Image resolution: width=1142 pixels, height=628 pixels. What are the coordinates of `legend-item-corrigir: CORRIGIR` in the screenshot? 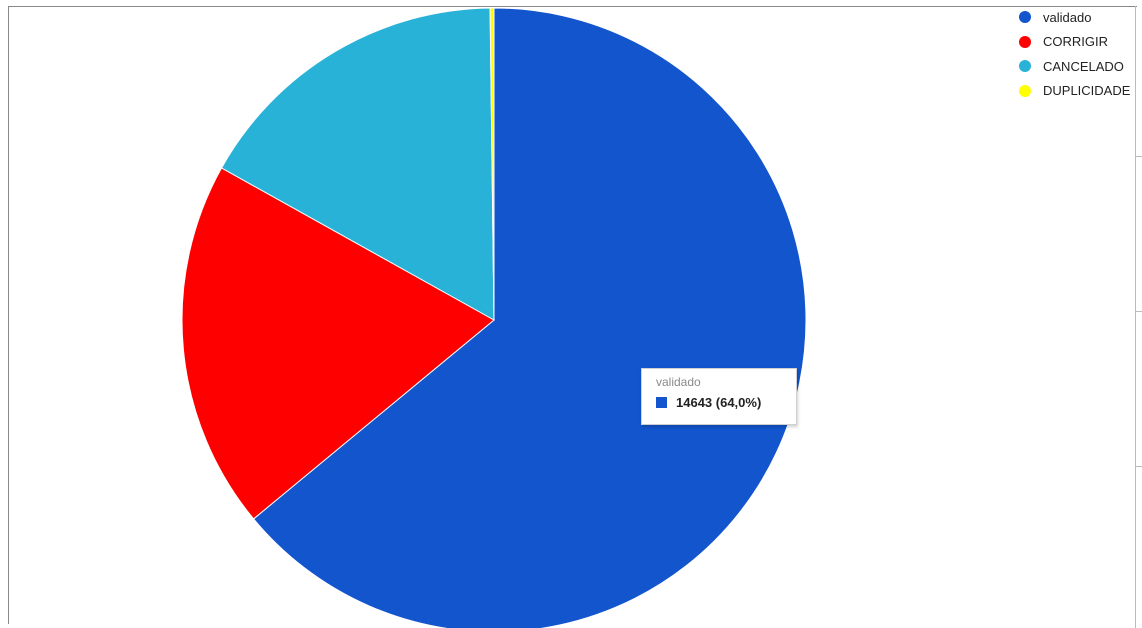 It's located at (1074, 42).